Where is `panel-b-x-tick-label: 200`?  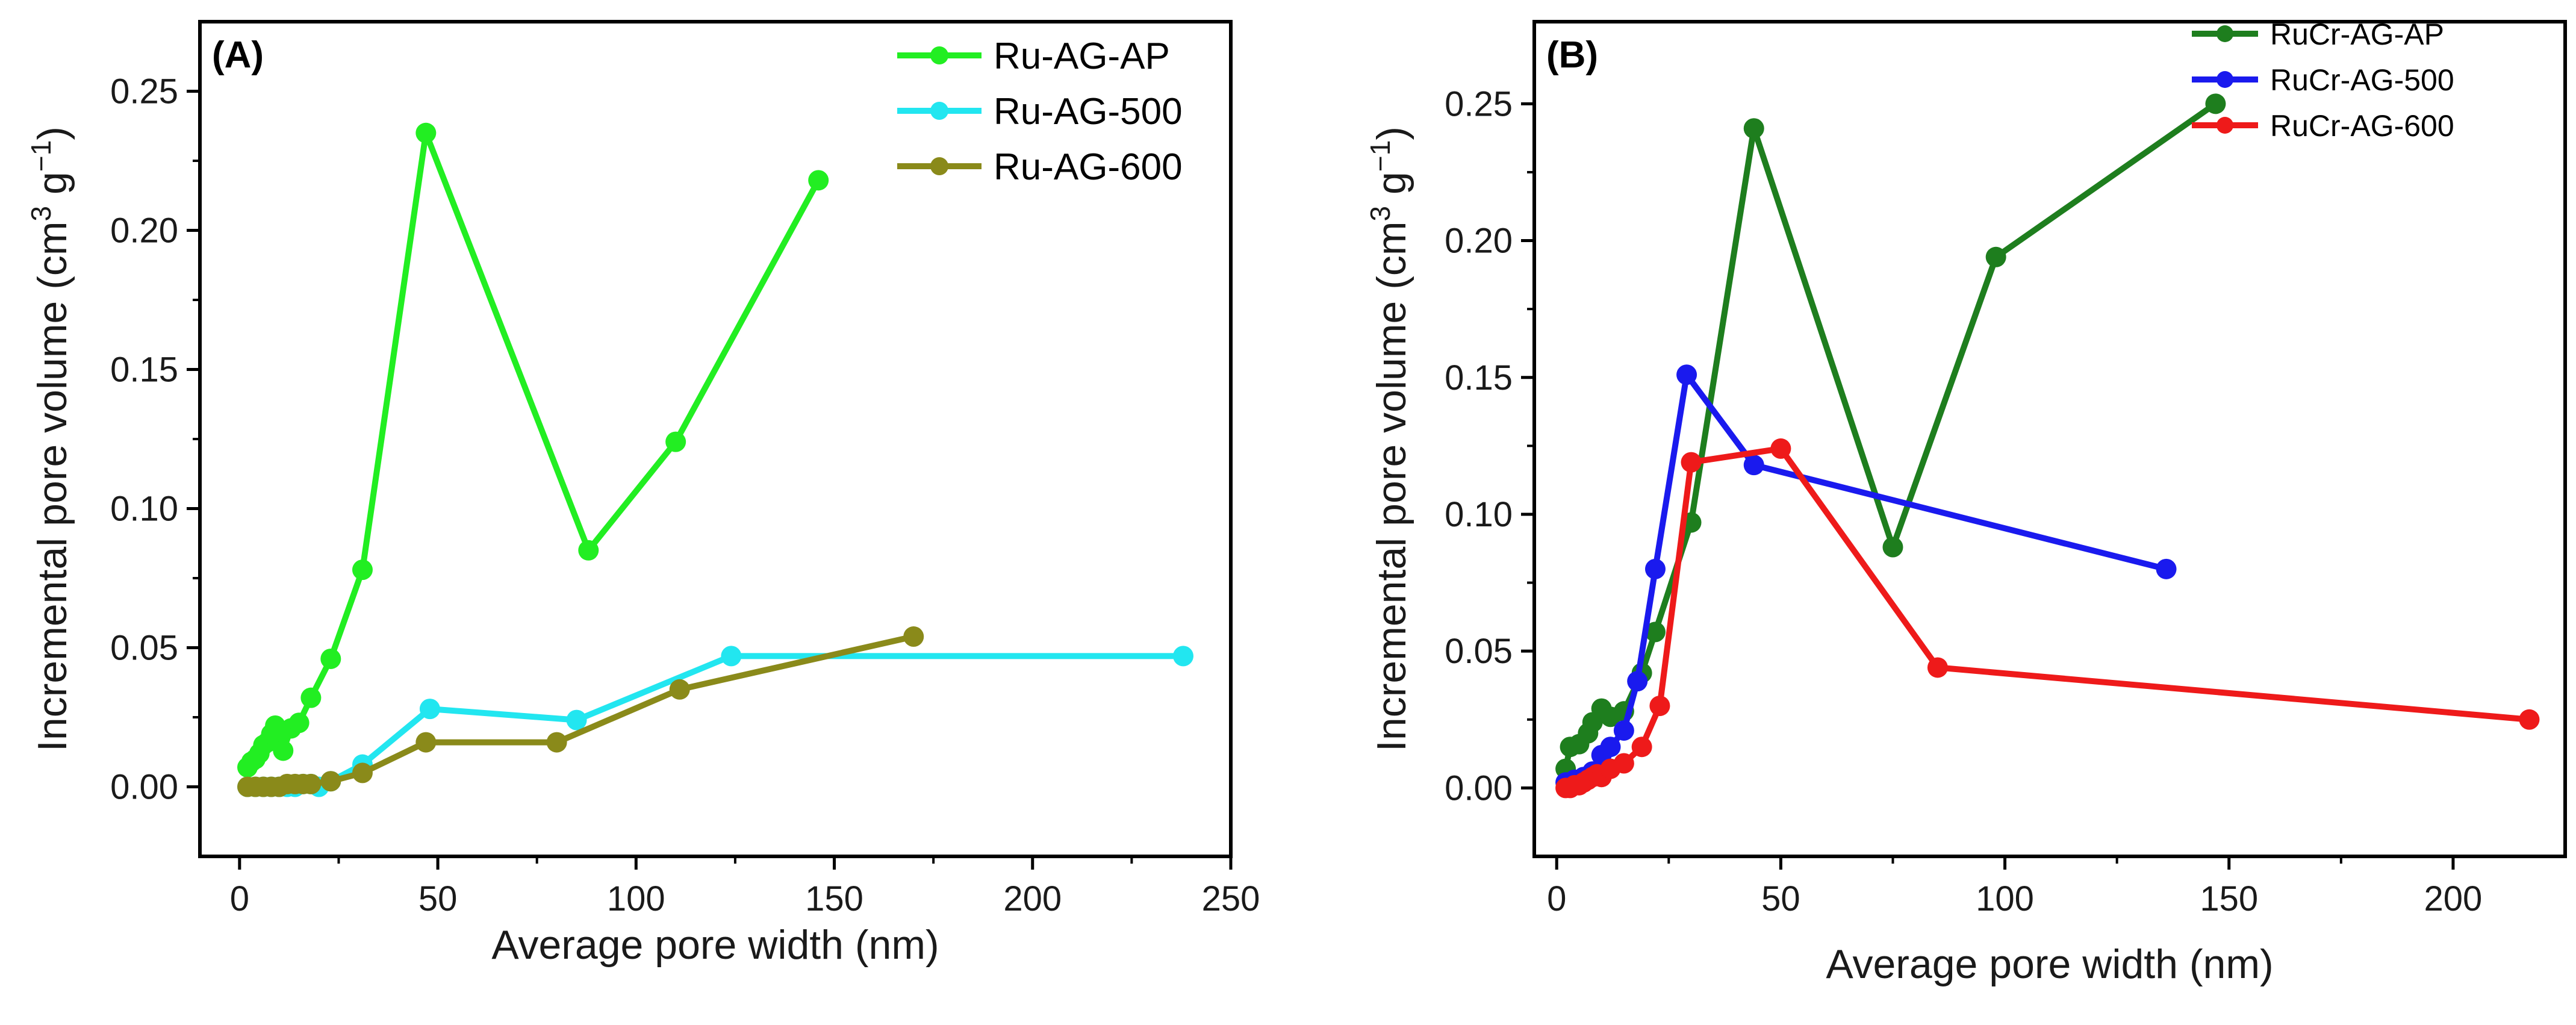
panel-b-x-tick-label: 200 is located at coordinates (2454, 898).